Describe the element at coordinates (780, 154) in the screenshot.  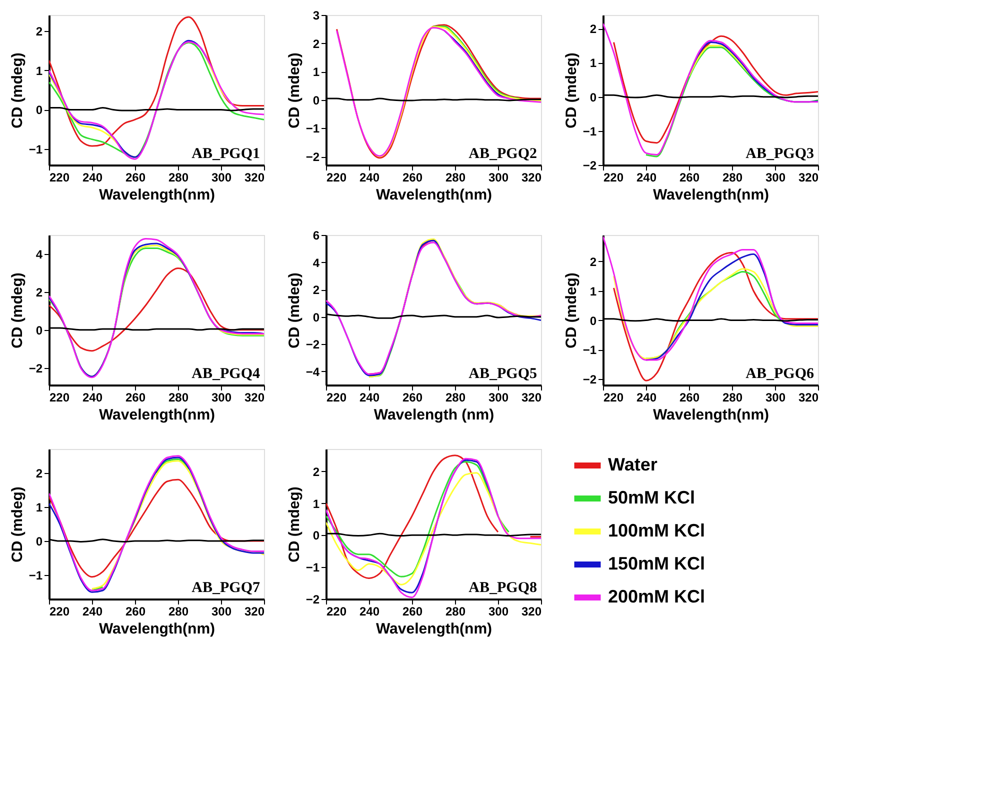
I see `text: AB_PGQ3` at that location.